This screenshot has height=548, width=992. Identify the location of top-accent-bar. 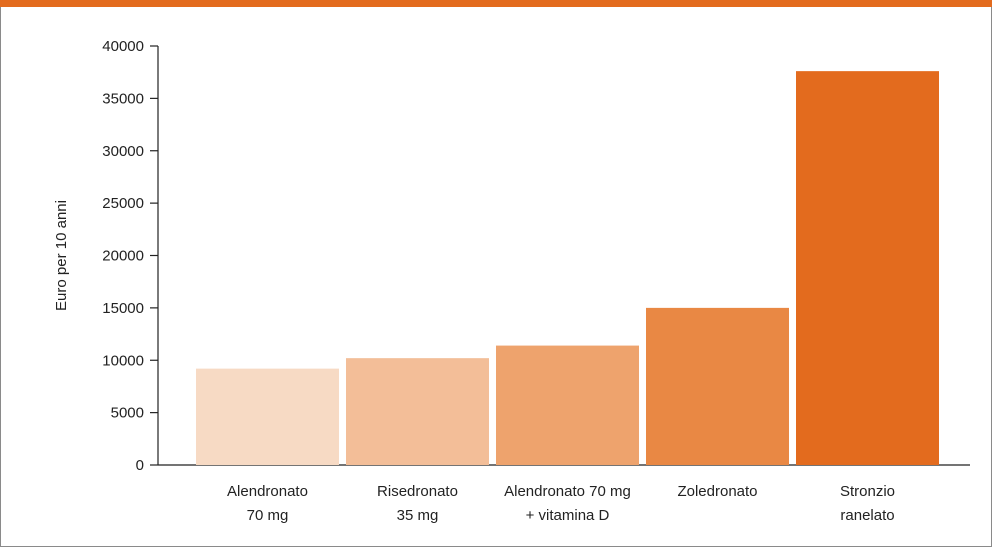
(496, 3).